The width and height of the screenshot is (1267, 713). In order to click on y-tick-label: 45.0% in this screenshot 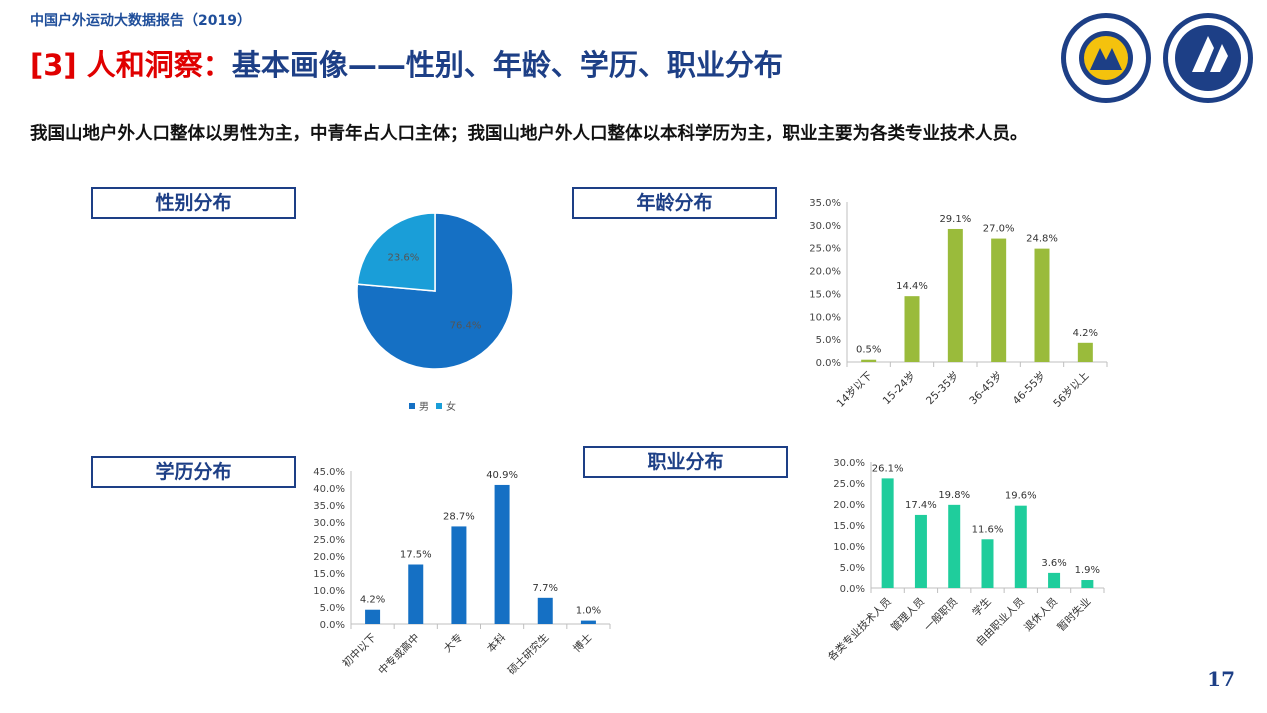, I will do `click(329, 472)`.